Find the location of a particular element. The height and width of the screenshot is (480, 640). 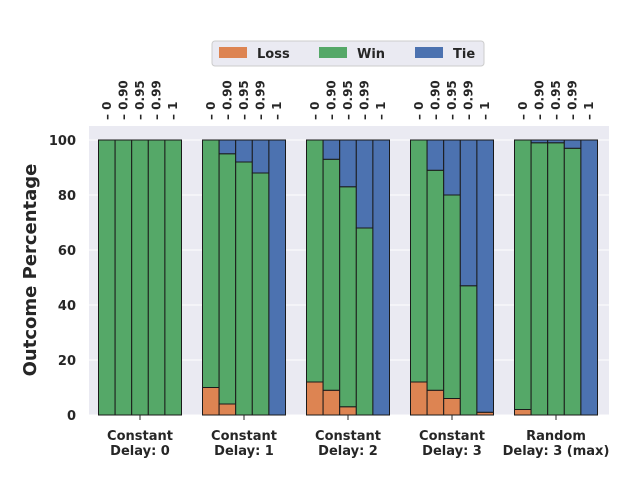

x-group-label: Random is located at coordinates (556, 436).